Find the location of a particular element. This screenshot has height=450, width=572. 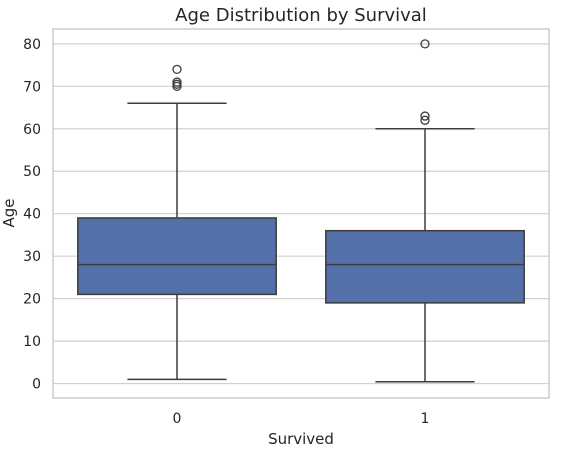

x-axis-label: Survived is located at coordinates (301, 439).